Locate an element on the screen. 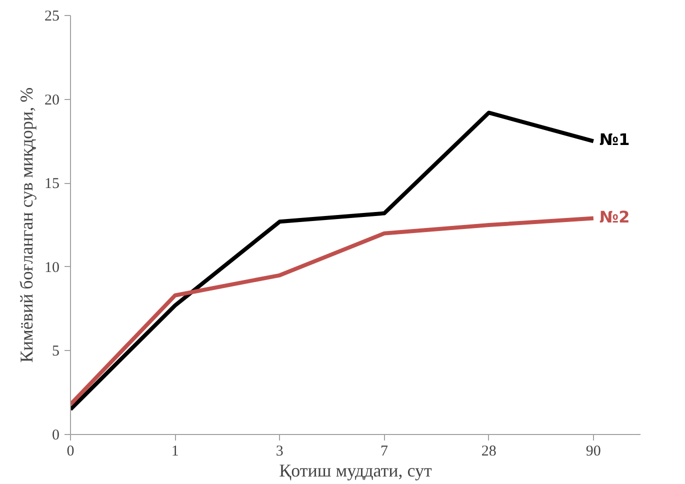 Image resolution: width=685 pixels, height=484 pixels. x-tick-label: 90 is located at coordinates (593, 452).